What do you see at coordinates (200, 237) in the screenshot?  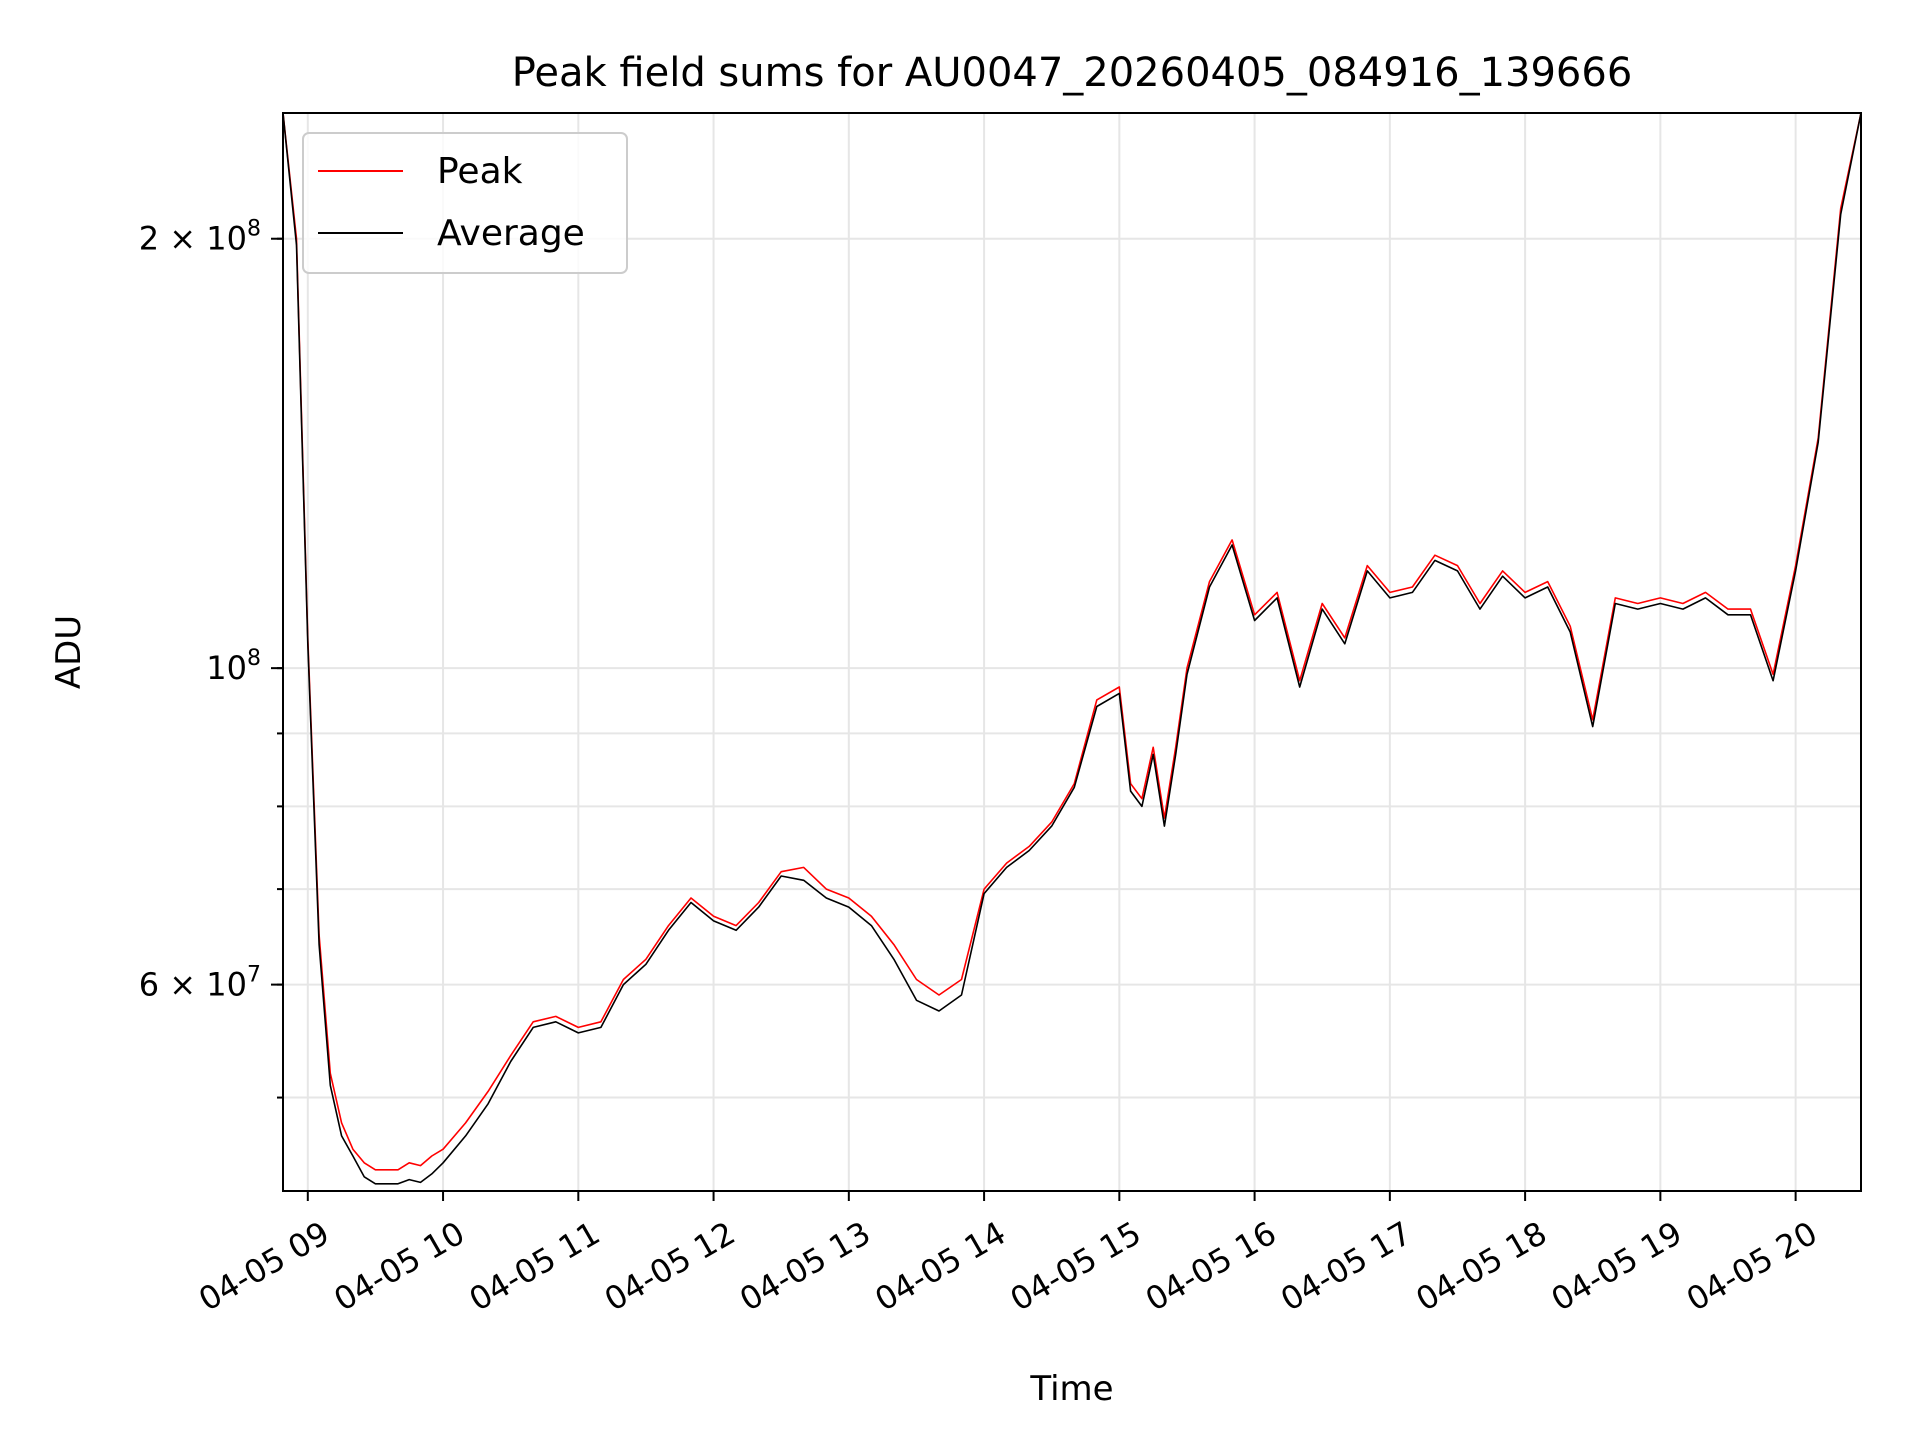 I see `y-tick-label: 2 × 108` at bounding box center [200, 237].